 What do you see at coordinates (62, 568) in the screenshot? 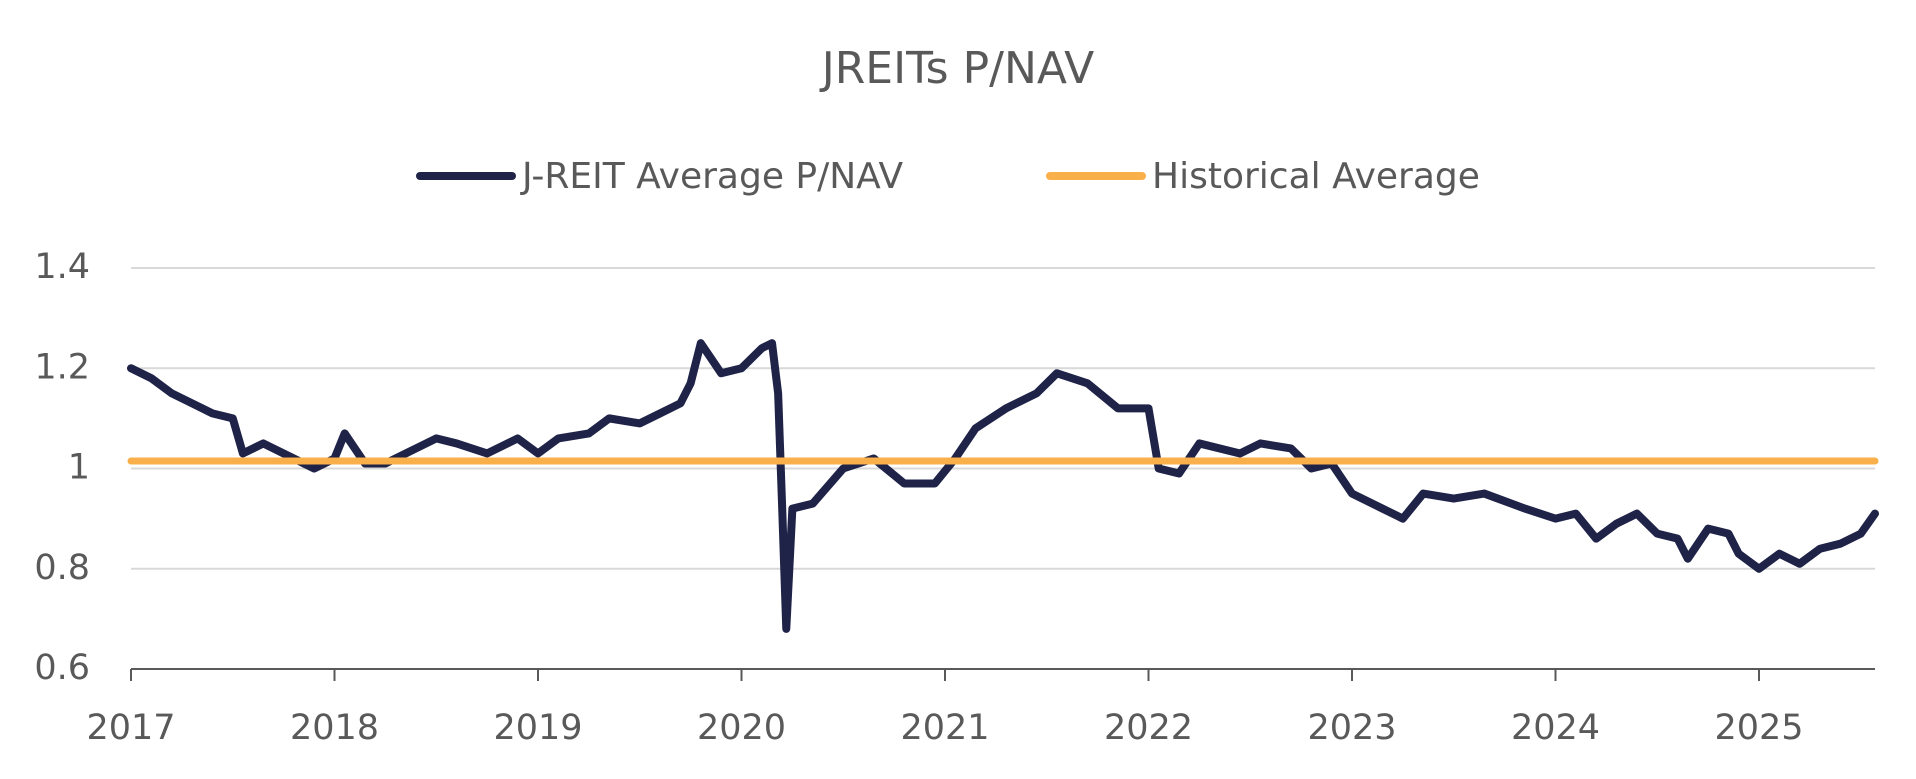
I see `y-tick-label: 0.8` at bounding box center [62, 568].